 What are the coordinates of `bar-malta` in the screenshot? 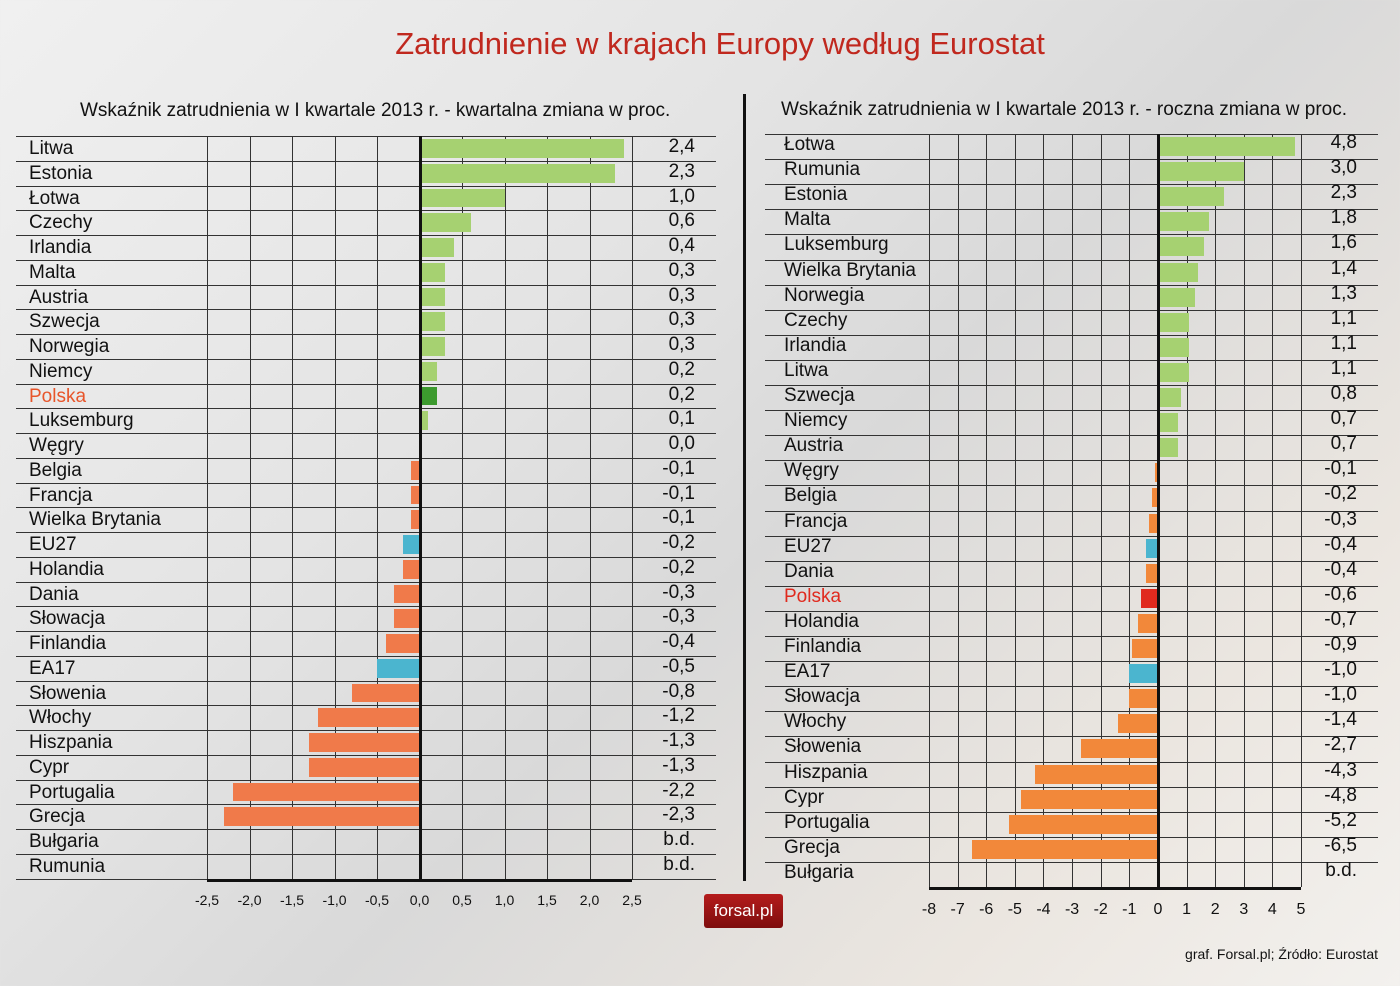 It's located at (1183, 222).